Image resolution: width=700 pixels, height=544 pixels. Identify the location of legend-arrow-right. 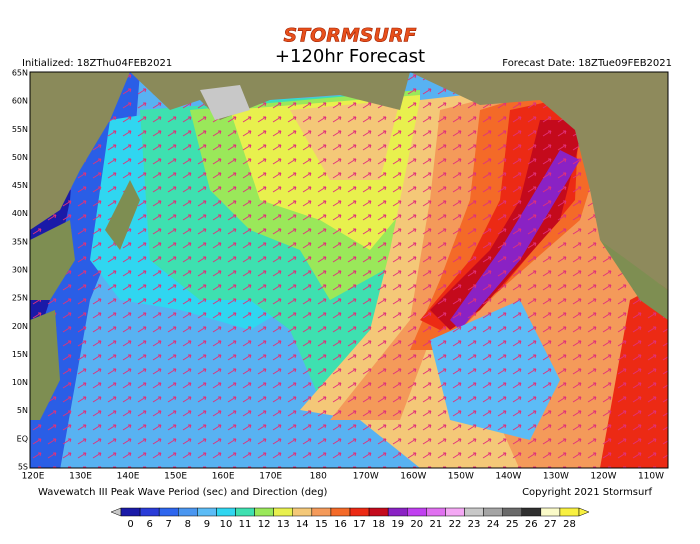
(584, 512).